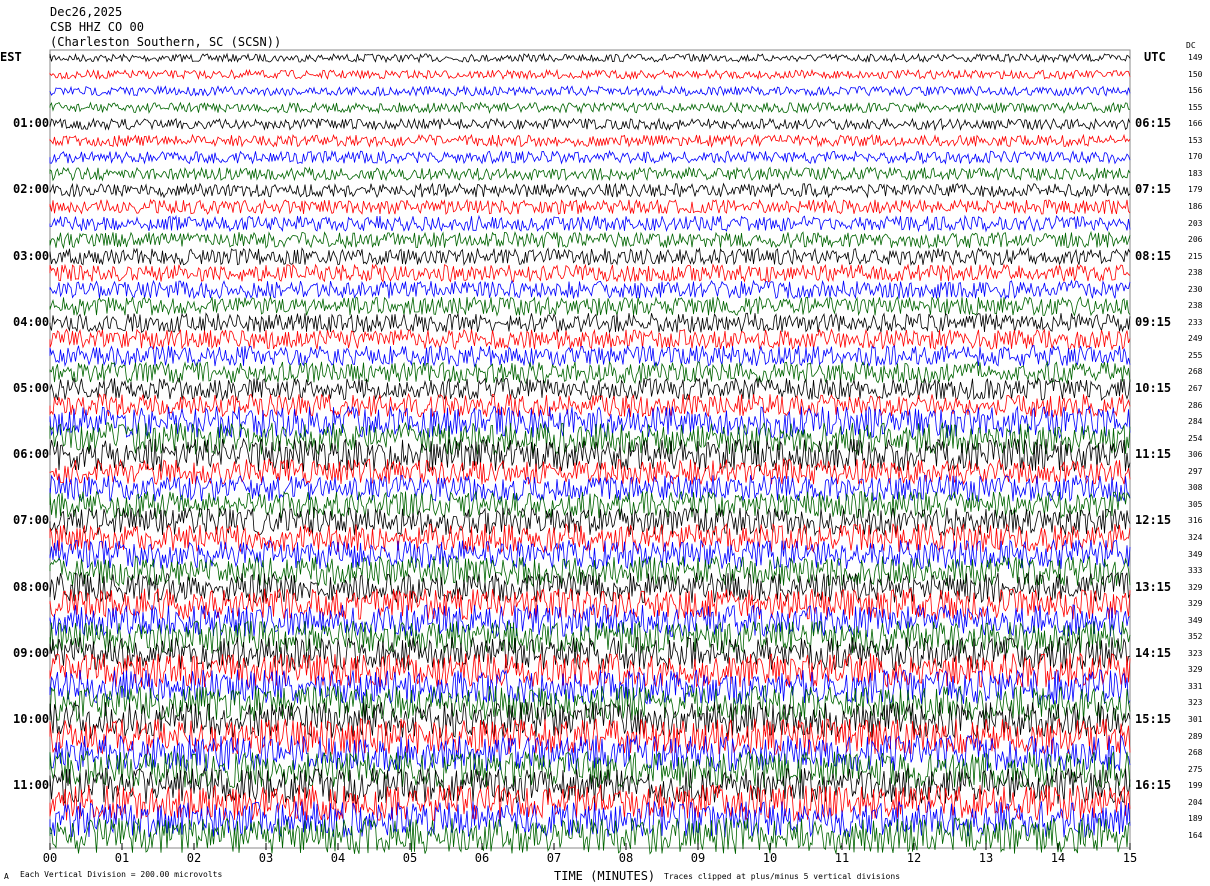 The height and width of the screenshot is (886, 1210). I want to click on est-label-7: 08:00, so click(31, 586).